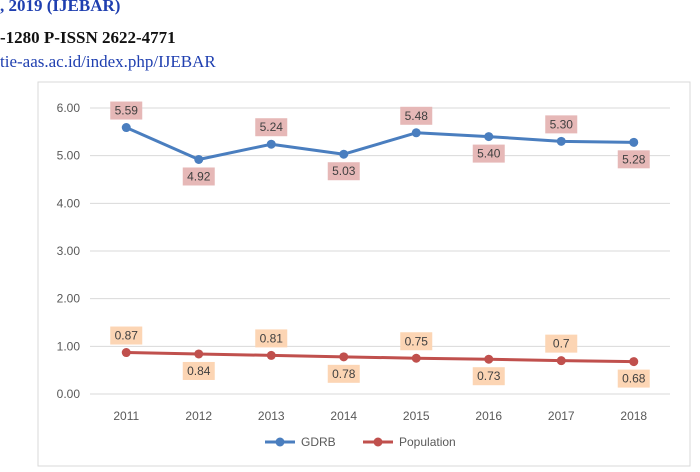 The width and height of the screenshot is (700, 472). Describe the element at coordinates (108, 61) in the screenshot. I see `journal-url-line: tie-aas.ac.id/index.php/IJEBAR` at that location.